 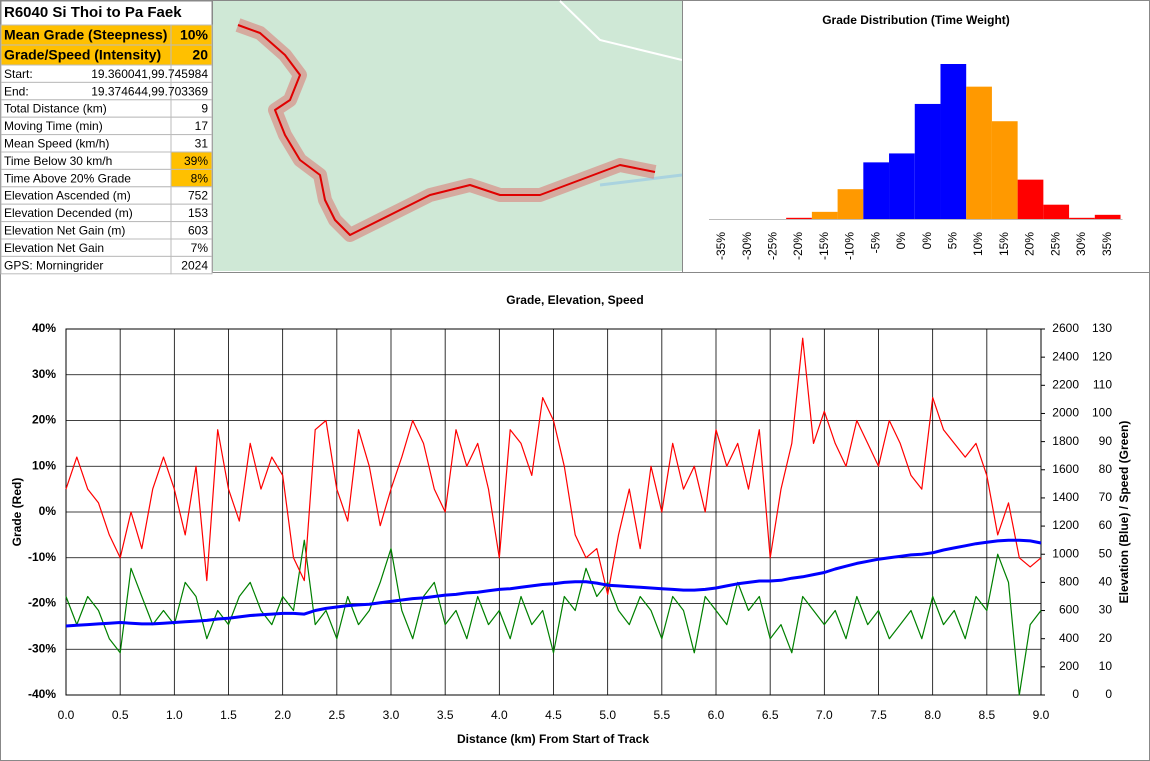 I want to click on row-label: Mean Speed (km/h), so click(x=56, y=143).